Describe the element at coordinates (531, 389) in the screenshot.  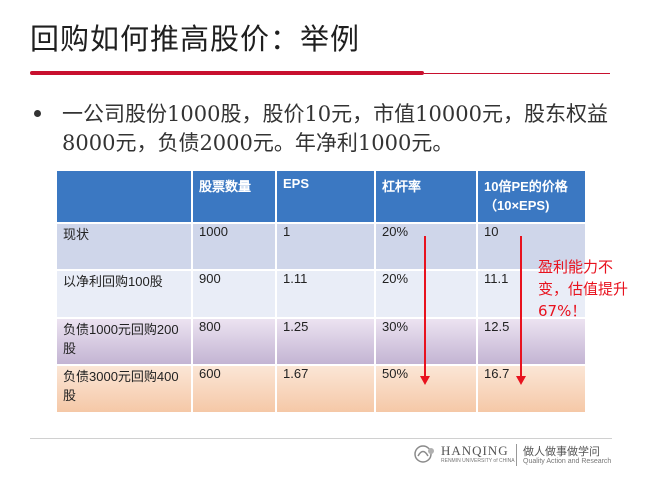
I see `table-cell: 16.7` at that location.